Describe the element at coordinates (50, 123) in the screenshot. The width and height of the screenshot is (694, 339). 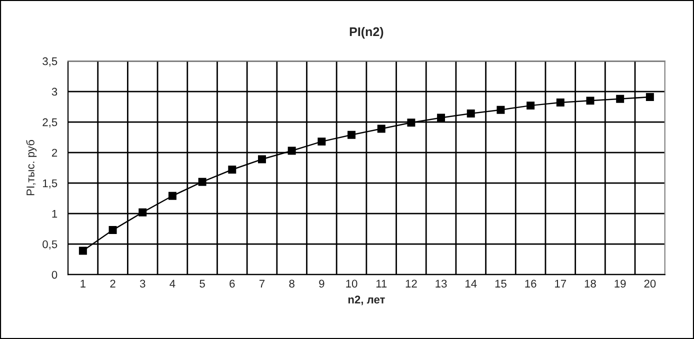
I see `y-tick-label: 2,5` at that location.